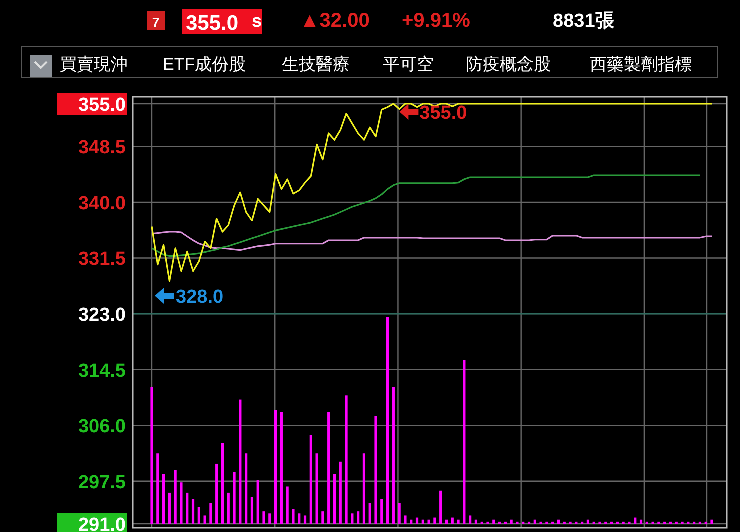 Image resolution: width=740 pixels, height=532 pixels. What do you see at coordinates (335, 21) in the screenshot?
I see `text: ▲32.00` at bounding box center [335, 21].